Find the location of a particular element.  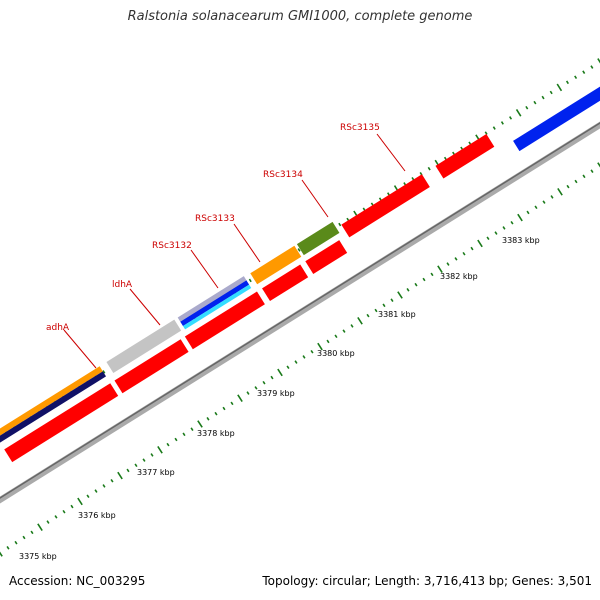

kbp-label-3379: 3379 kbp is located at coordinates (276, 393).